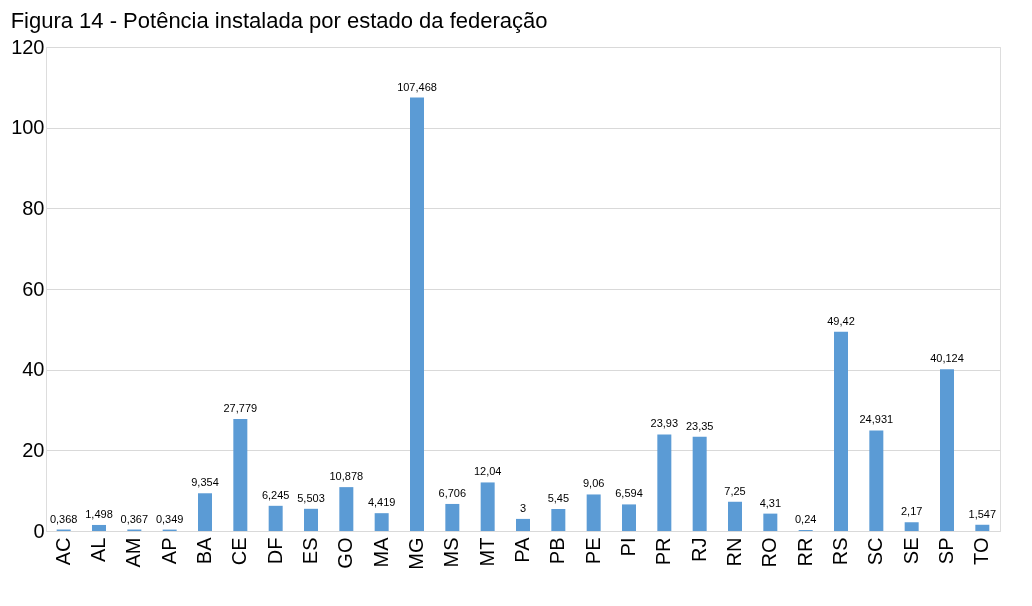 Image resolution: width=1032 pixels, height=606 pixels. Describe the element at coordinates (204, 550) in the screenshot. I see `x-tick-label: BA` at that location.